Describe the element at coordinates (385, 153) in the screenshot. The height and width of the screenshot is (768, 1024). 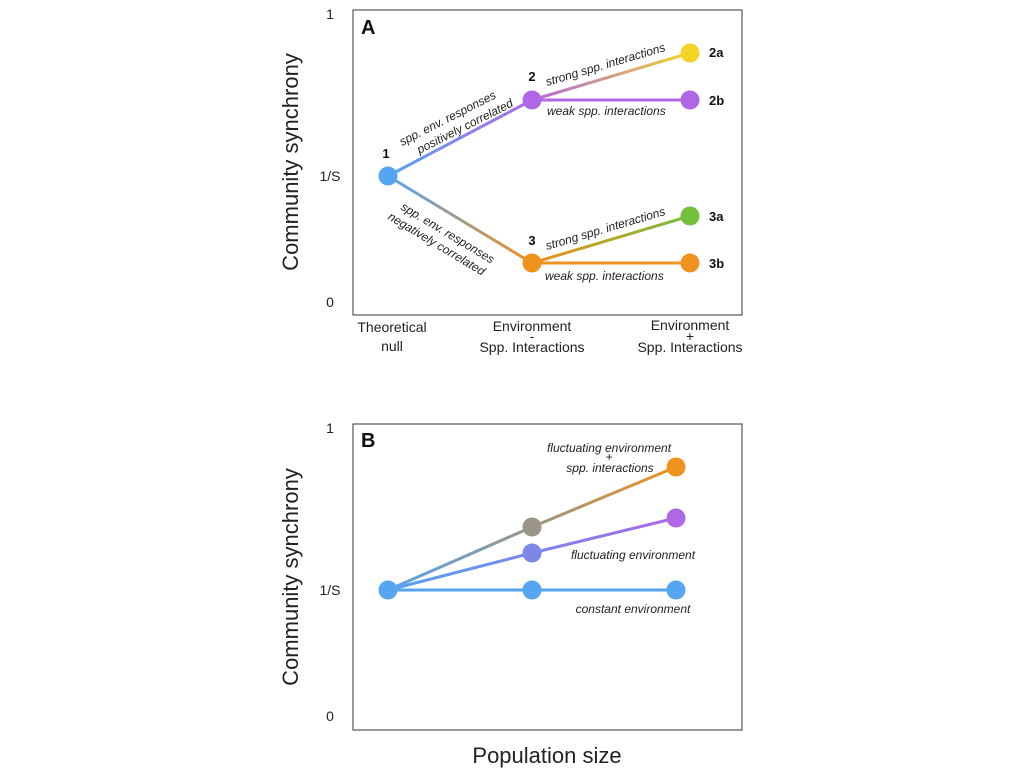
I see `point-label-1: 1` at that location.